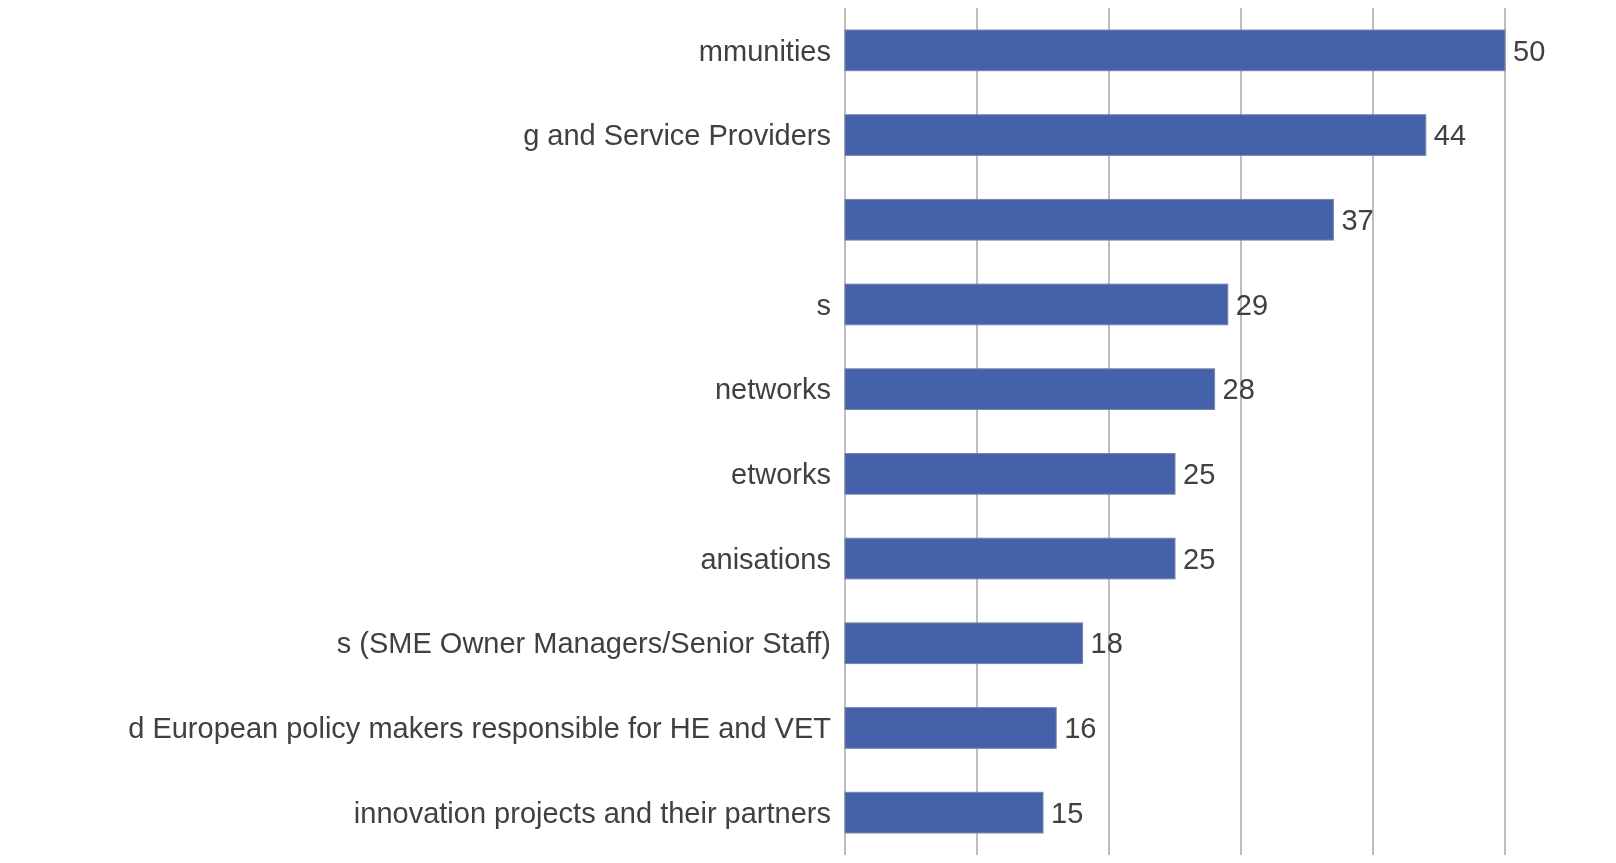 The width and height of the screenshot is (1616, 863). What do you see at coordinates (1106, 643) in the screenshot?
I see `data-label: 18` at bounding box center [1106, 643].